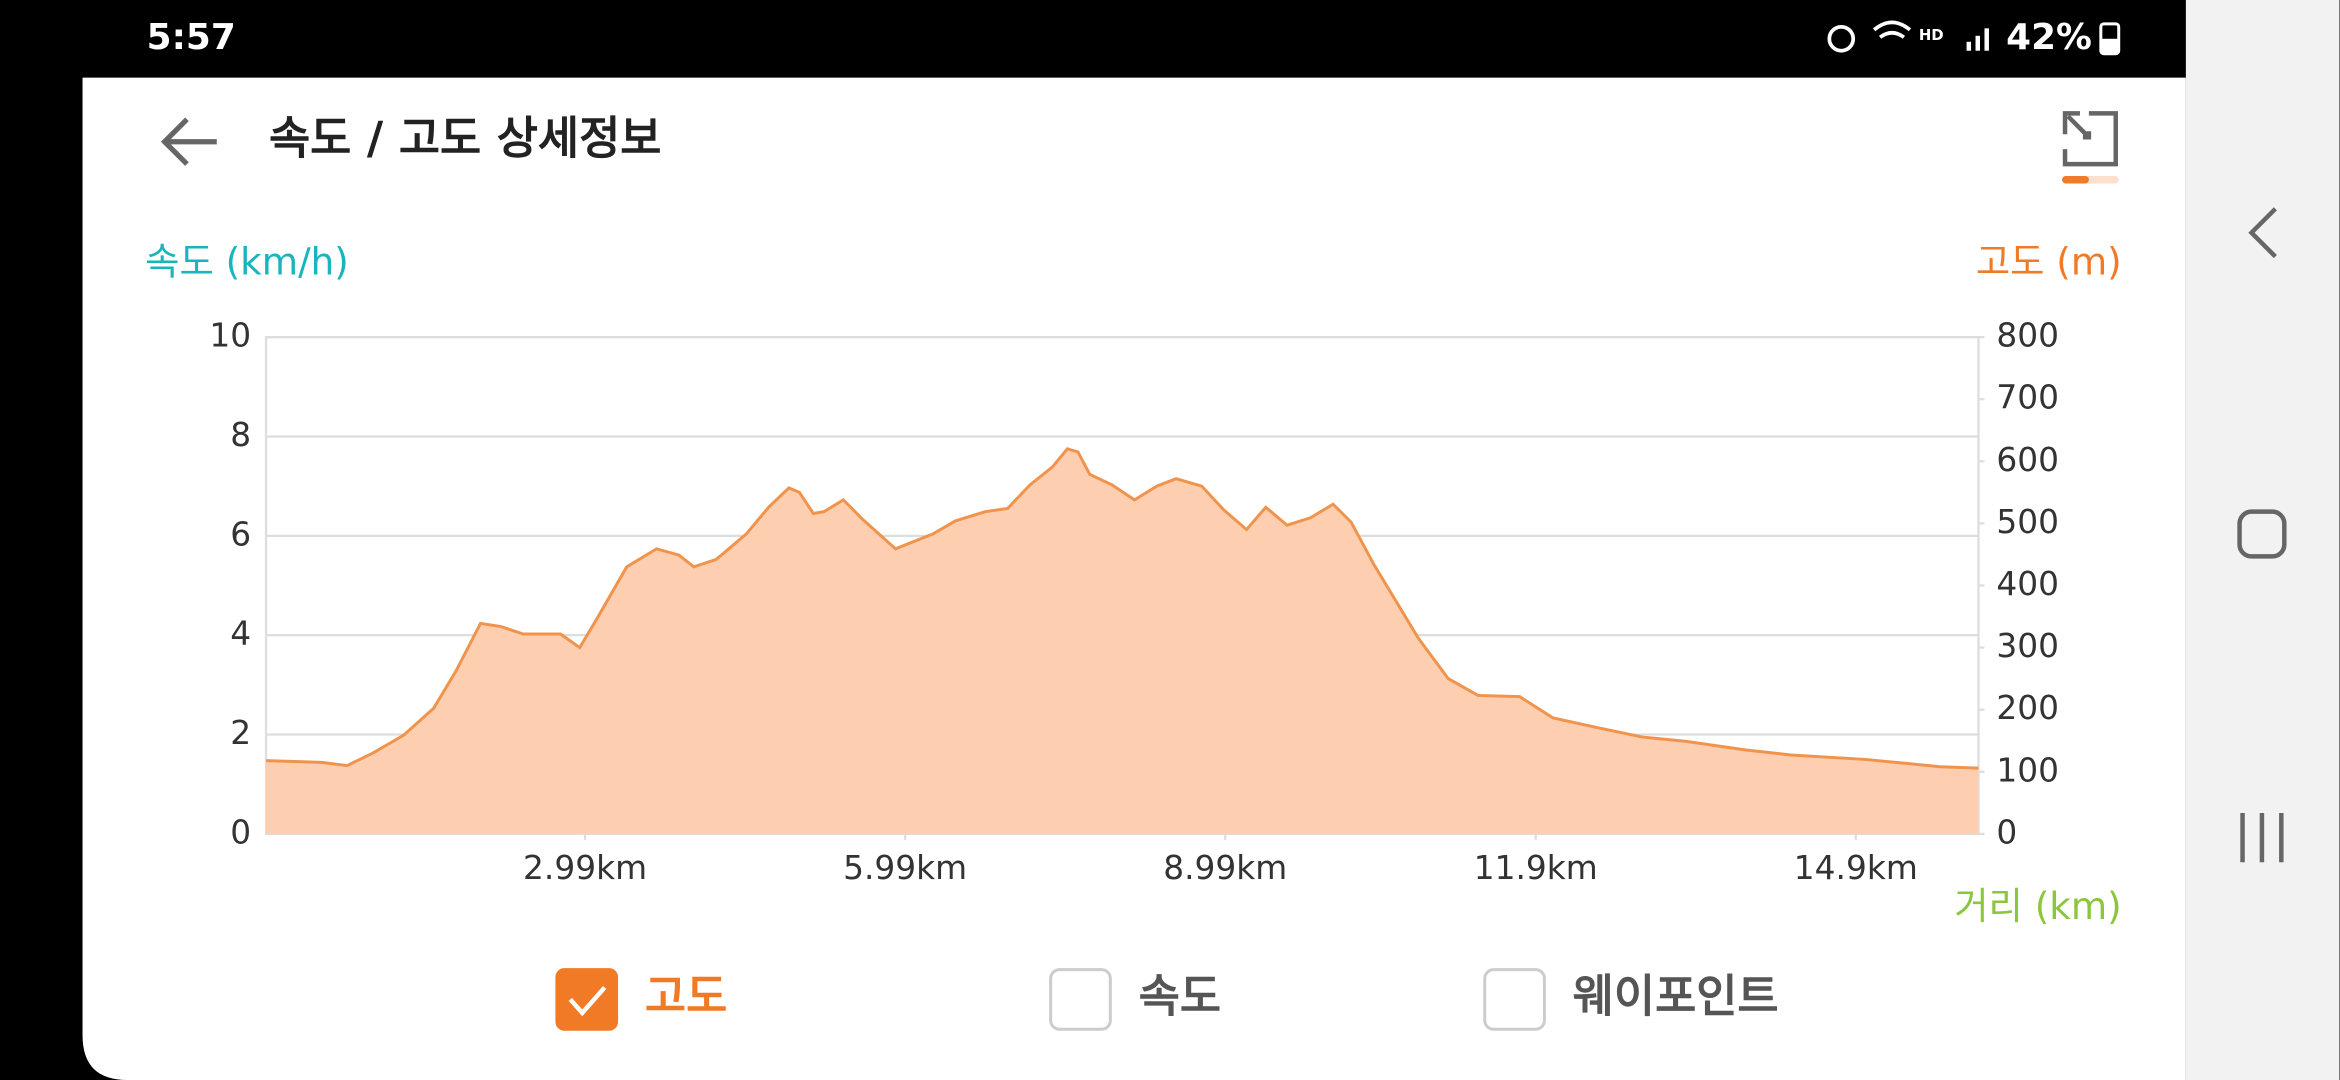  Describe the element at coordinates (240, 733) in the screenshot. I see `y-tick-label: 2` at that location.